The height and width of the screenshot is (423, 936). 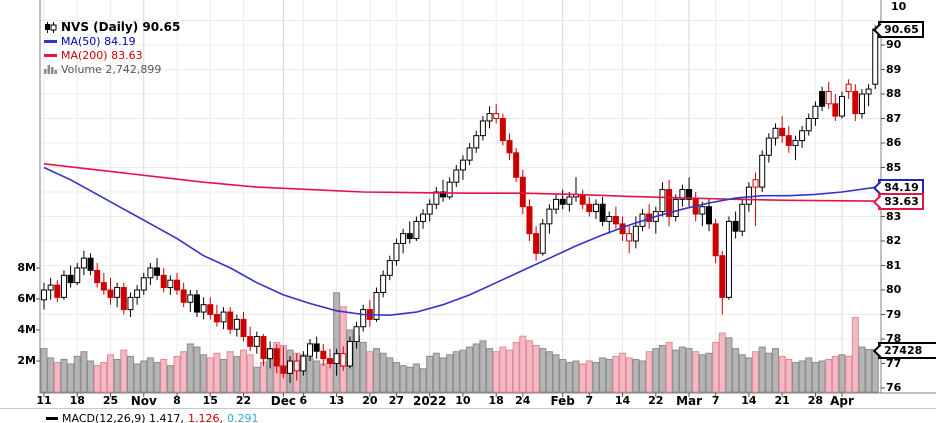 I want to click on volume-axis-label: 4M, so click(x=26, y=329).